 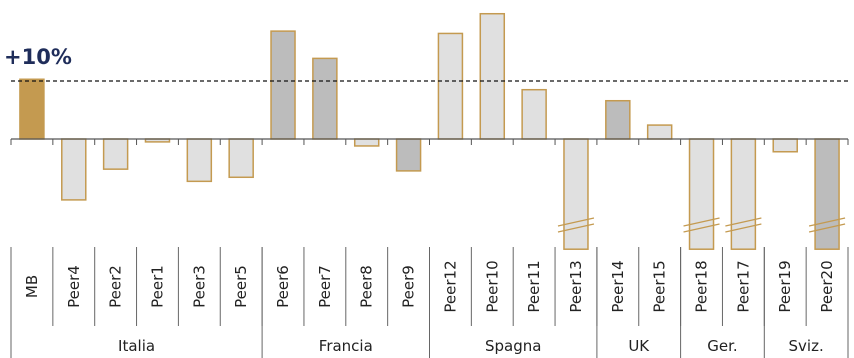 What do you see at coordinates (74, 169) in the screenshot?
I see `bar-peer4` at bounding box center [74, 169].